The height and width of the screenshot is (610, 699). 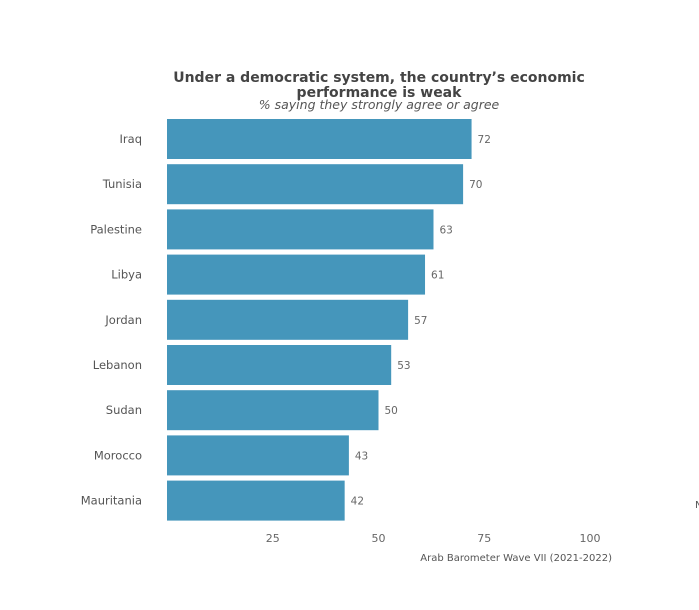 What do you see at coordinates (273, 538) in the screenshot?
I see `x-tick-label-25: 25` at bounding box center [273, 538].